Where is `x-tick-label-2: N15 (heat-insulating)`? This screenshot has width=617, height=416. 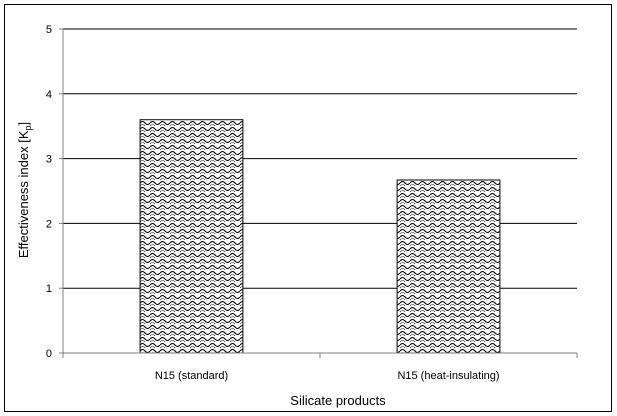
x-tick-label-2: N15 (heat-insulating) is located at coordinates (448, 376).